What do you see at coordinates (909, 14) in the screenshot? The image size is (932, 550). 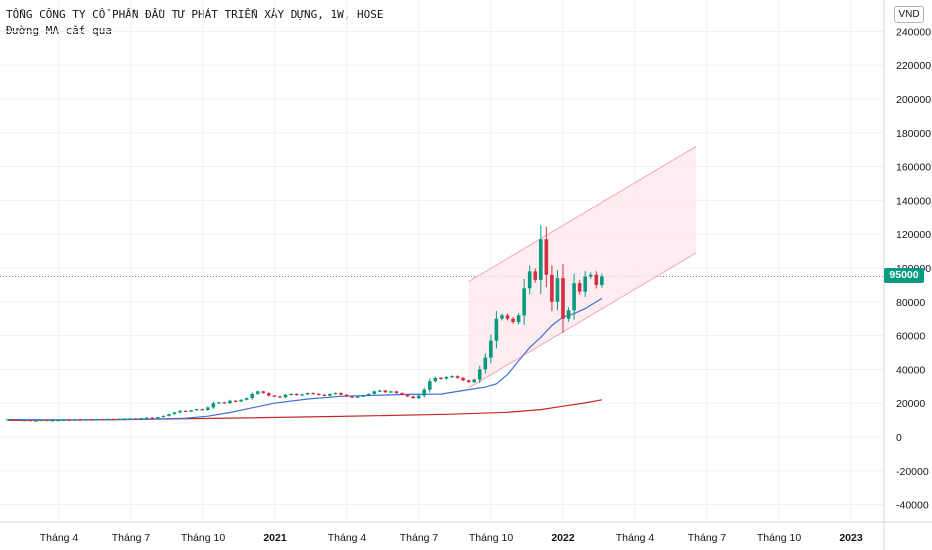 I see `currency-selector: VND` at bounding box center [909, 14].